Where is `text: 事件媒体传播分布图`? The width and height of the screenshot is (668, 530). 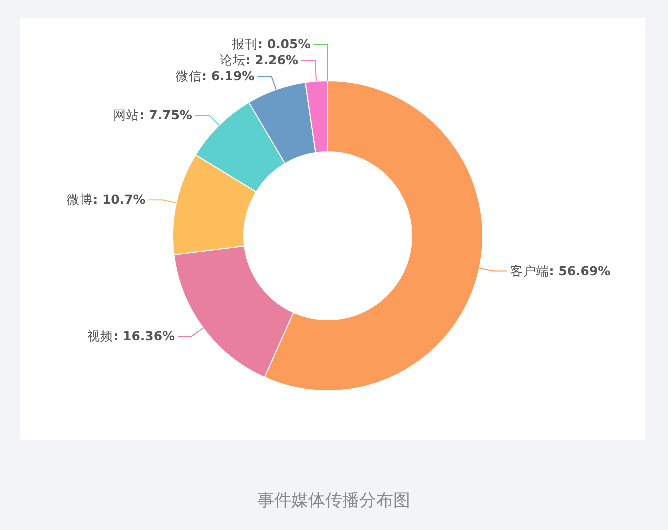
text: 事件媒体传播分布图 is located at coordinates (334, 501).